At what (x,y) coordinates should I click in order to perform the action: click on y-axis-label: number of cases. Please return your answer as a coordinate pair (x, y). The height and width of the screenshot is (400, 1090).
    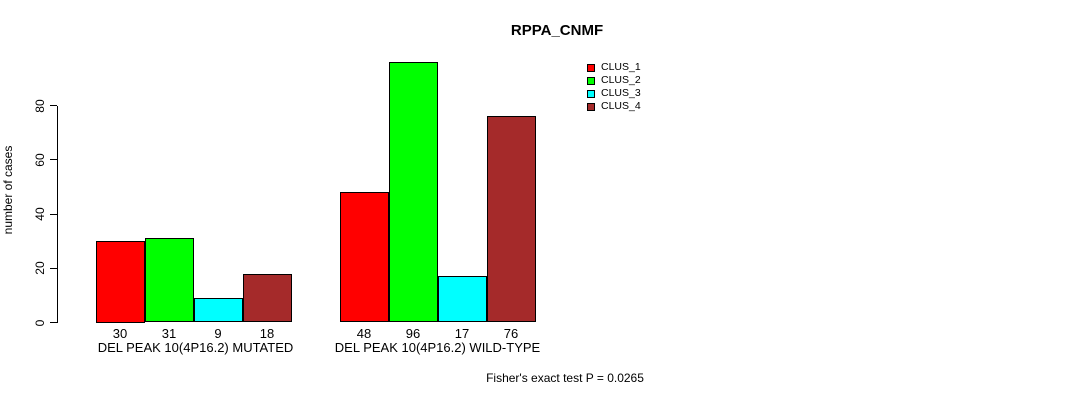
    Looking at the image, I should click on (8, 190).